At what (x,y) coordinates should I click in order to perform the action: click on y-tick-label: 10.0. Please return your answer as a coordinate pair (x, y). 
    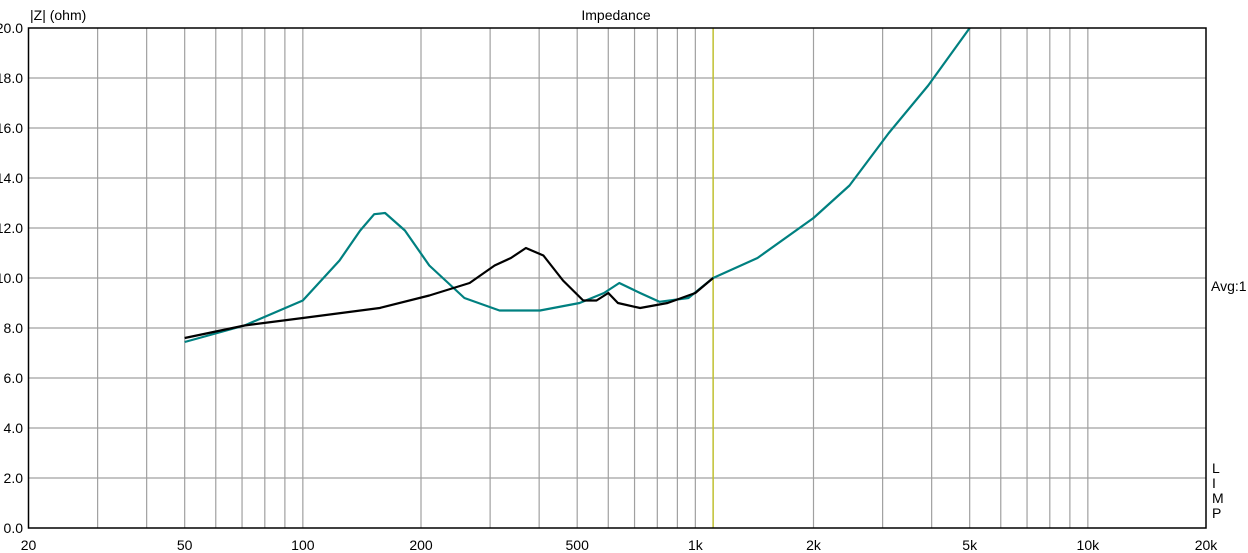
    Looking at the image, I should click on (11, 278).